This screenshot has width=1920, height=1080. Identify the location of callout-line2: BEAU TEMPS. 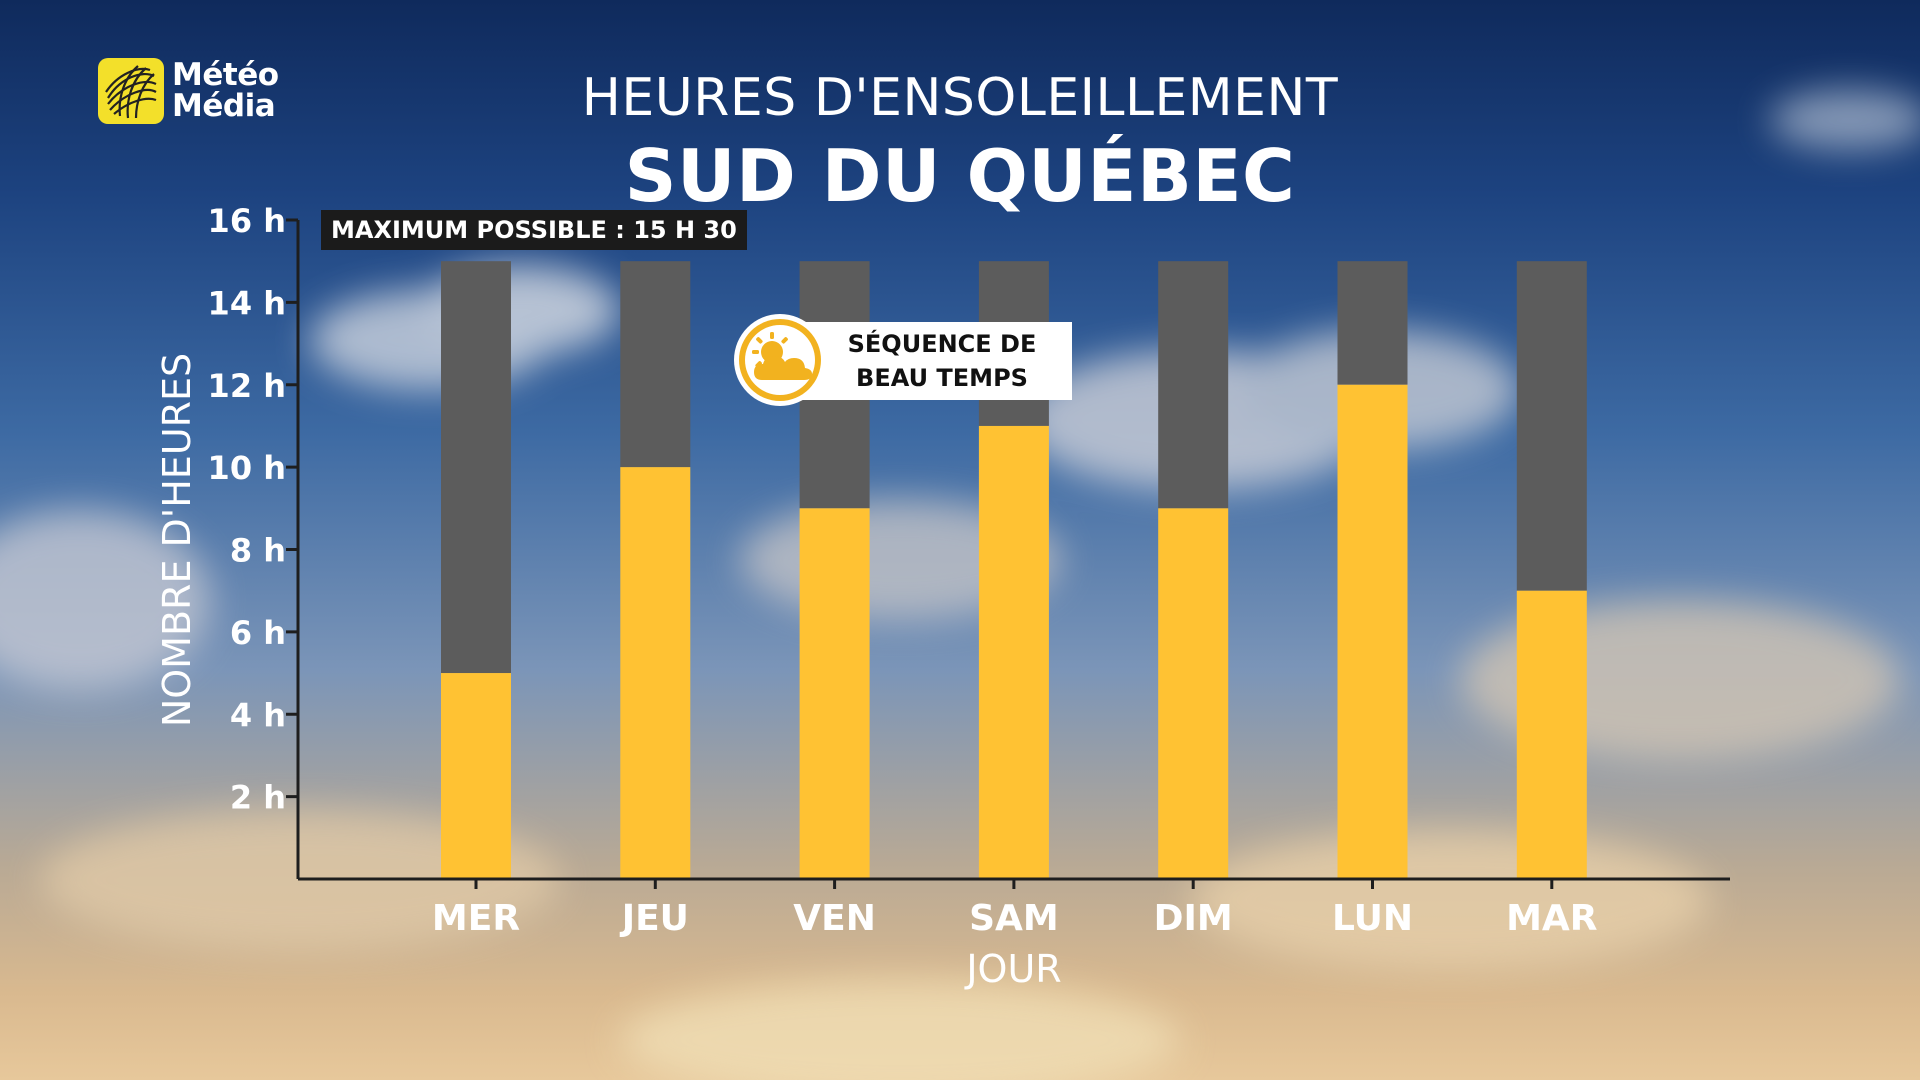
(942, 378).